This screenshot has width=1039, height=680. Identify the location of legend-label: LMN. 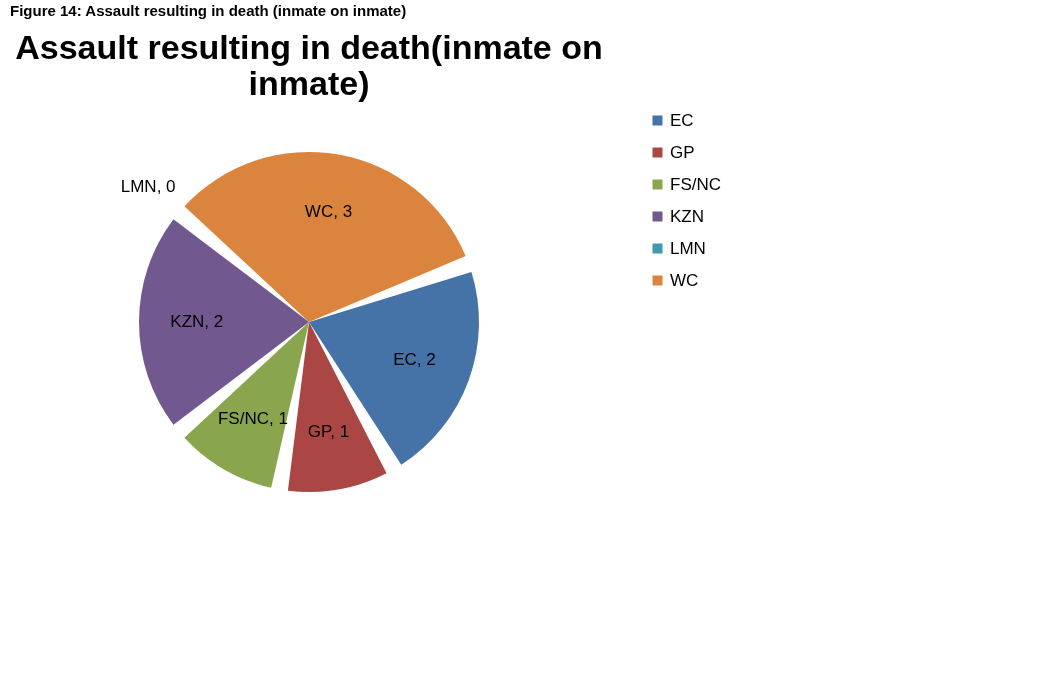
(688, 248).